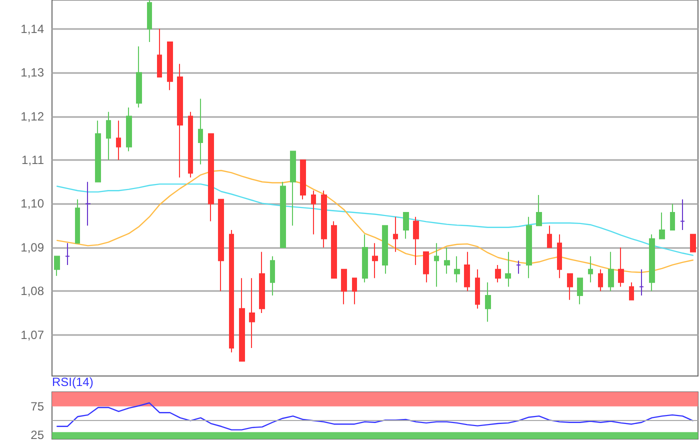  Describe the element at coordinates (37, 406) in the screenshot. I see `y-tick-label: 75` at that location.